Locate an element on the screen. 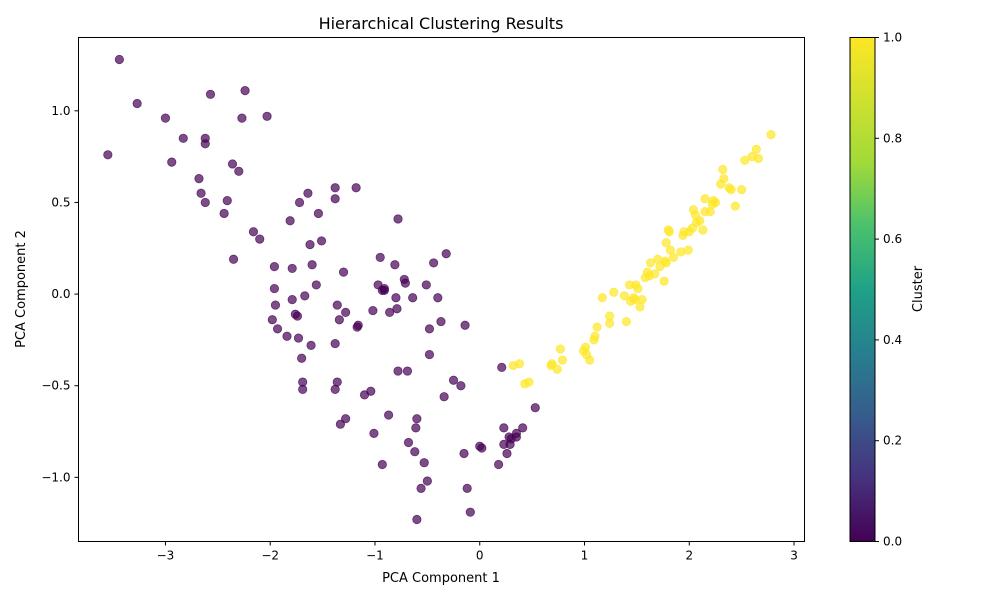  y-tick-label: 1.0 is located at coordinates (60, 111).